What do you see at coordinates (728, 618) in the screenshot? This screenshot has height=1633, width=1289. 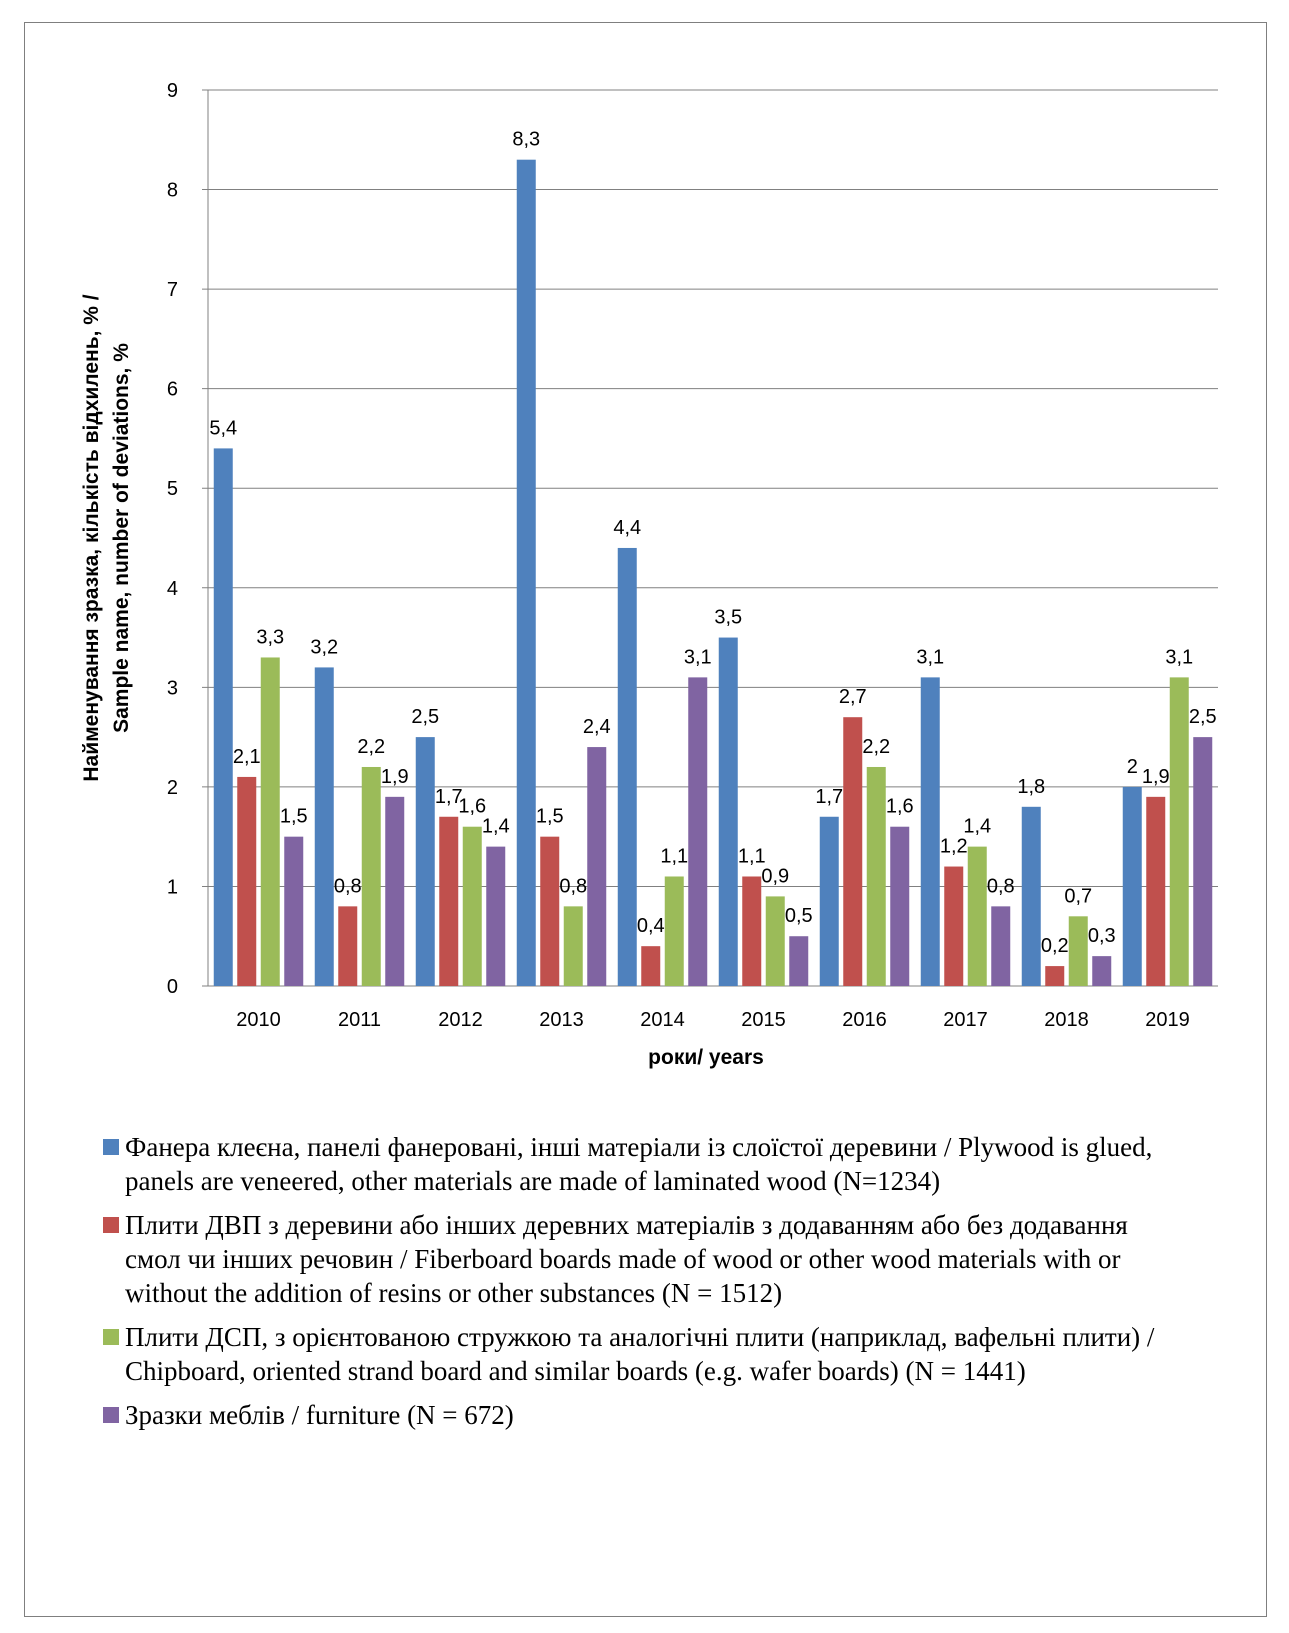 I see `data-label: 3,5` at bounding box center [728, 618].